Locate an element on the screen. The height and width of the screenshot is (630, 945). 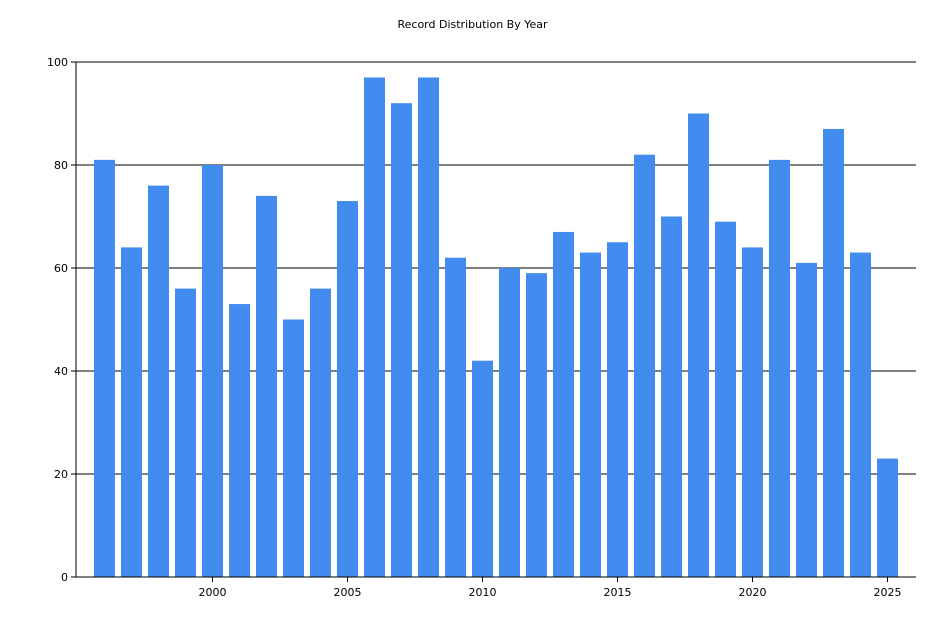
bar-2013 is located at coordinates (563, 404).